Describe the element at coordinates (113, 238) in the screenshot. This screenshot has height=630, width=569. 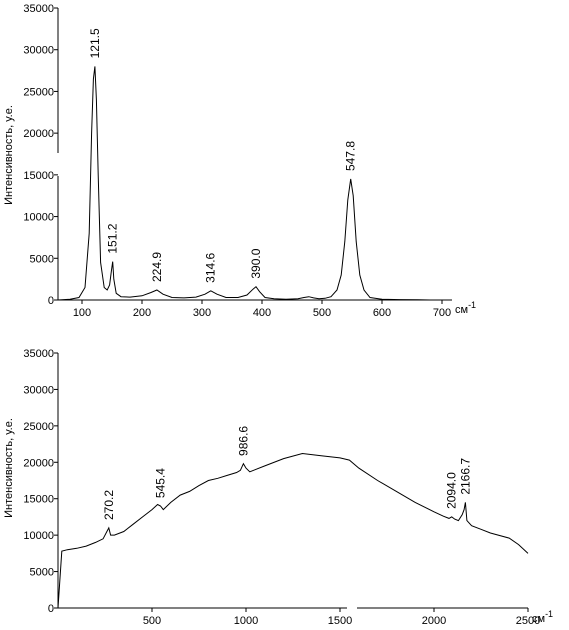
I see `peak-label: 151.2` at that location.